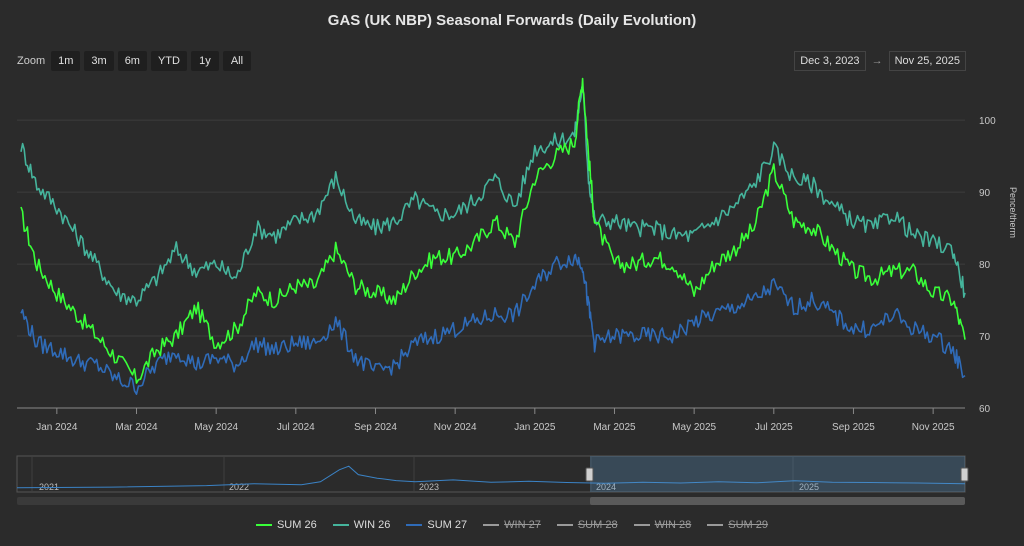 This screenshot has width=1024, height=546. Describe the element at coordinates (748, 525) in the screenshot. I see `legend-label-sum29: SUM 29` at that location.